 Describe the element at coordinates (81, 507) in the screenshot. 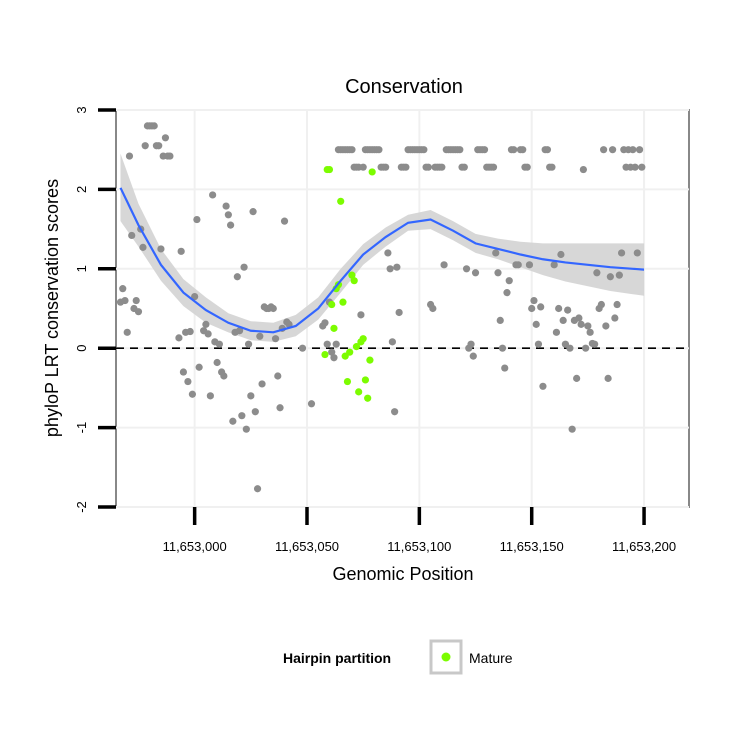

I see `y-tick-label-0: -2` at that location.